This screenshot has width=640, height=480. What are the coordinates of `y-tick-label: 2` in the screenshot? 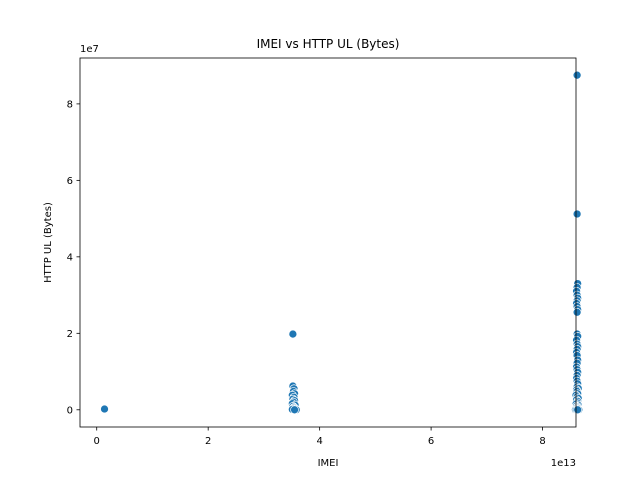 It's located at (70, 334).